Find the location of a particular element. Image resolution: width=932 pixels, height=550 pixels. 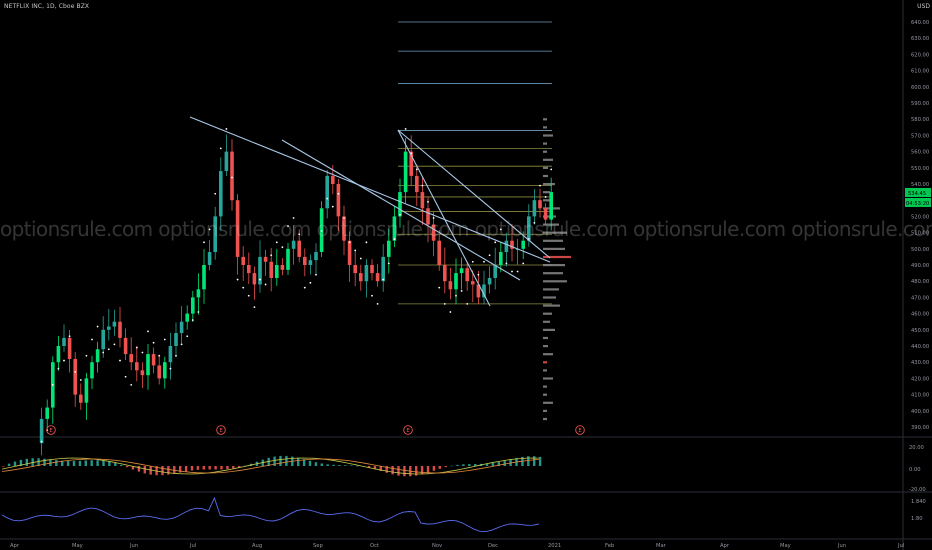

price-tick: 640.00 is located at coordinates (920, 23).